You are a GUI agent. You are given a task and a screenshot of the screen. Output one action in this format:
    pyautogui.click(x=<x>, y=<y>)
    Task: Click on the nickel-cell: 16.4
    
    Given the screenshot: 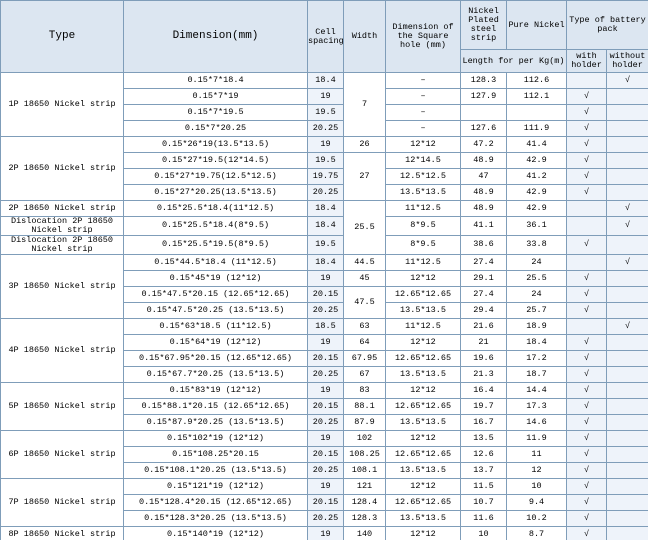 What is the action you would take?
    pyautogui.click(x=483, y=390)
    